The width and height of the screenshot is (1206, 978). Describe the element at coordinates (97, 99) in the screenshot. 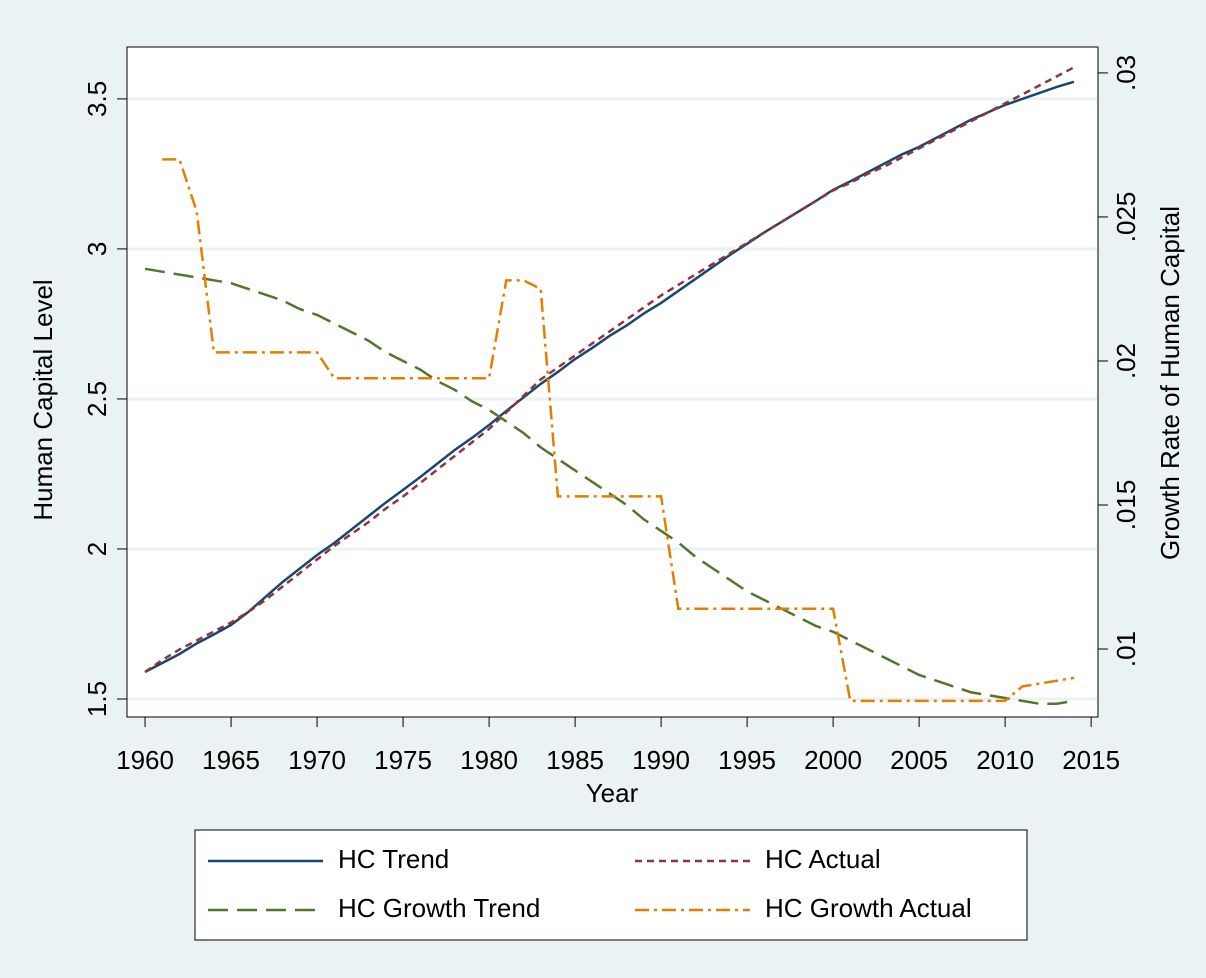

I see `y-tick-label: 3.5` at that location.